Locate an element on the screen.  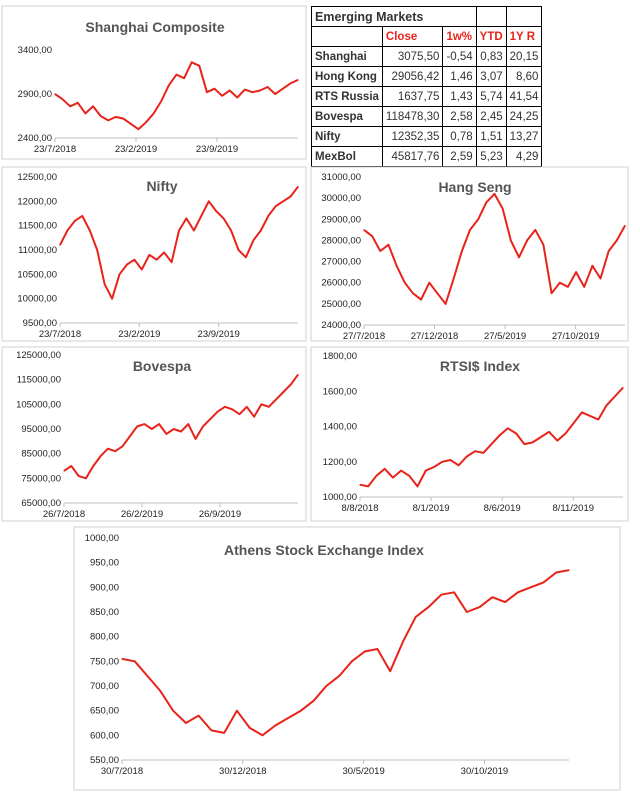
series-line is located at coordinates (345, 653).